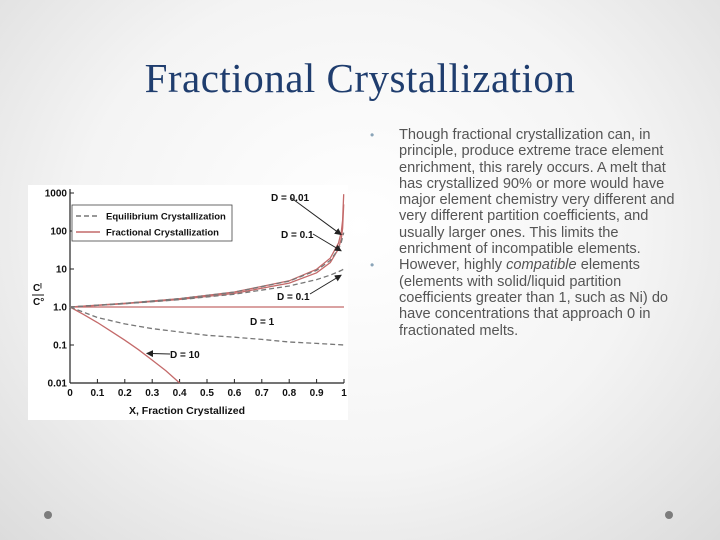 The image size is (720, 540). What do you see at coordinates (187, 411) in the screenshot?
I see `x-axis-label: X, Fraction Crystallized` at bounding box center [187, 411].